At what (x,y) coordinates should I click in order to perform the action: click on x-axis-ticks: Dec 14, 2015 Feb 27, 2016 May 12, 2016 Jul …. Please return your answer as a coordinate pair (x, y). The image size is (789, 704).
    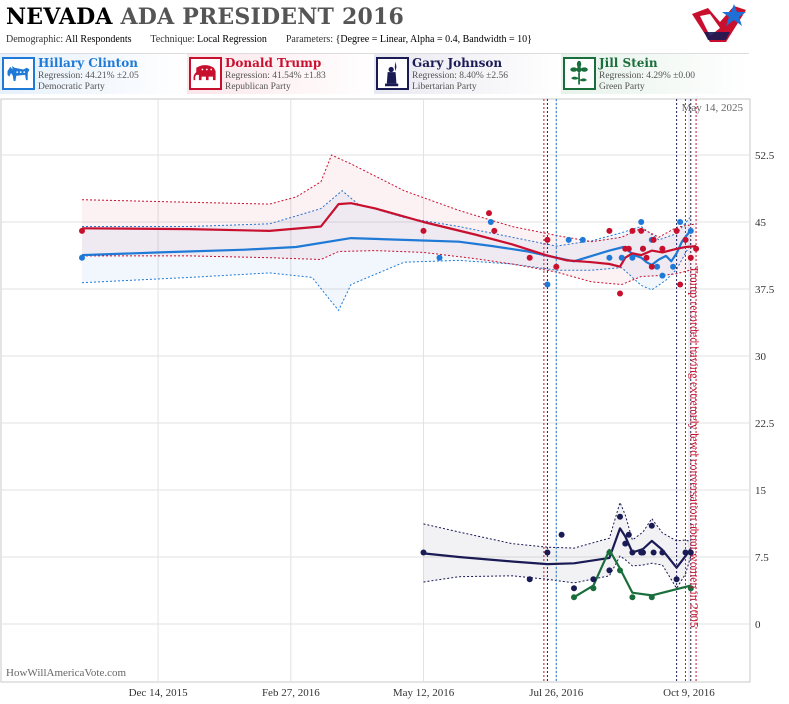
    Looking at the image, I should click on (422, 693).